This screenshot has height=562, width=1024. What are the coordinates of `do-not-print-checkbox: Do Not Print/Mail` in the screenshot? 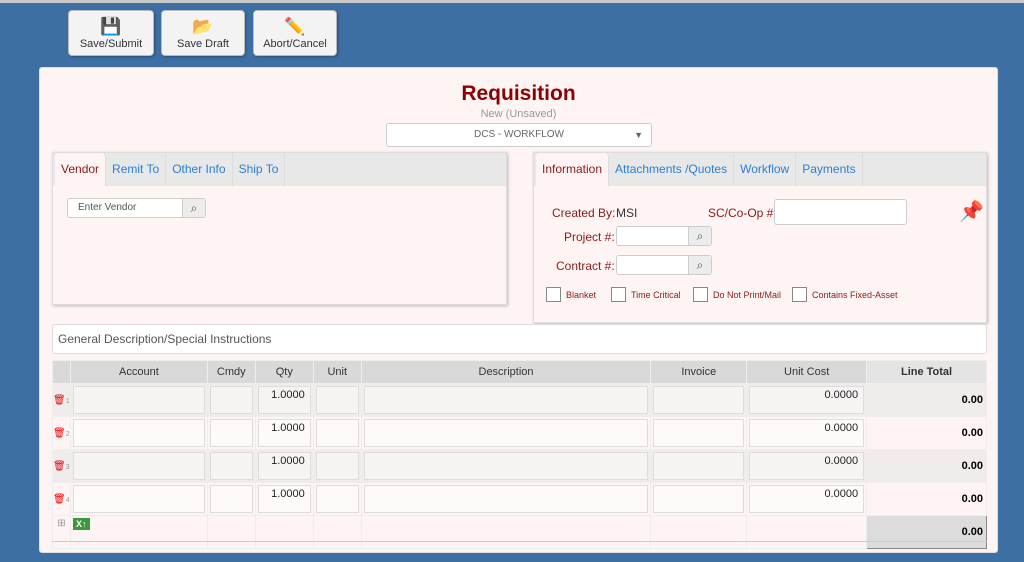 It's located at (737, 294).